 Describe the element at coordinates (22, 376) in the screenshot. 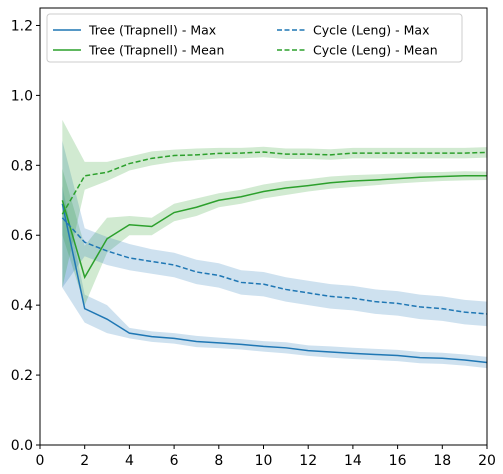

I see `y-tick-label: 0.2` at that location.